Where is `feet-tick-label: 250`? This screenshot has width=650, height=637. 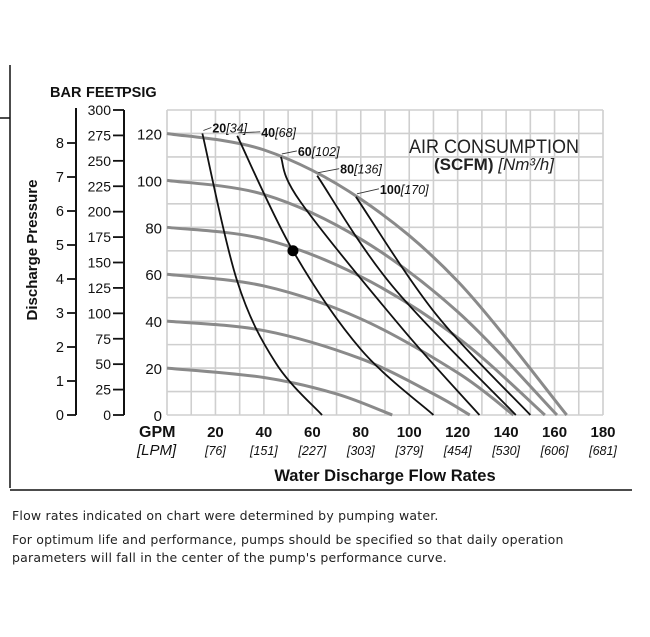 feet-tick-label: 250 is located at coordinates (100, 161).